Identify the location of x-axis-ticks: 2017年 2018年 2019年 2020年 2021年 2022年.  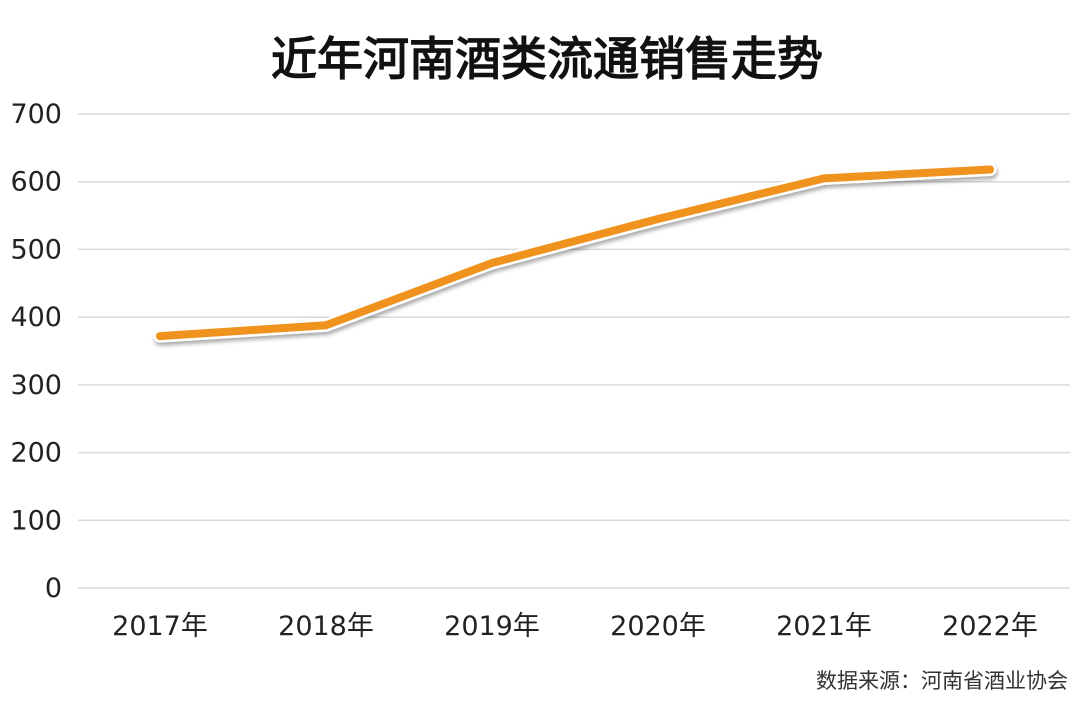
(575, 626).